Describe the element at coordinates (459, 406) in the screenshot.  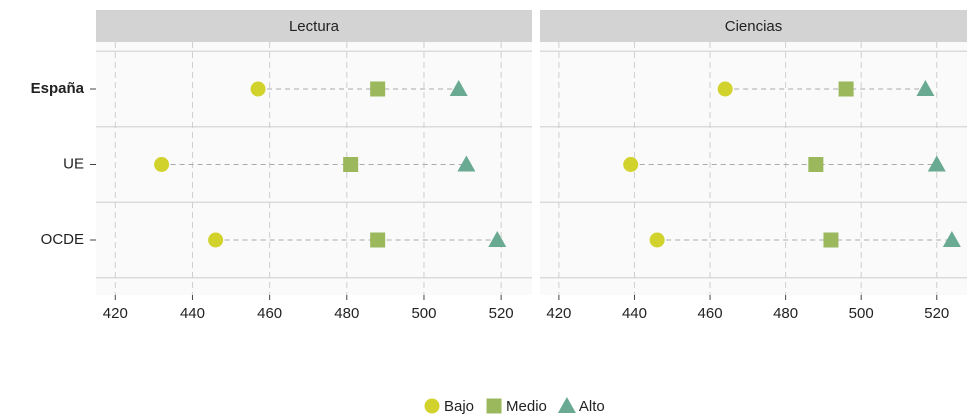
I see `legend-label: Bajo` at that location.